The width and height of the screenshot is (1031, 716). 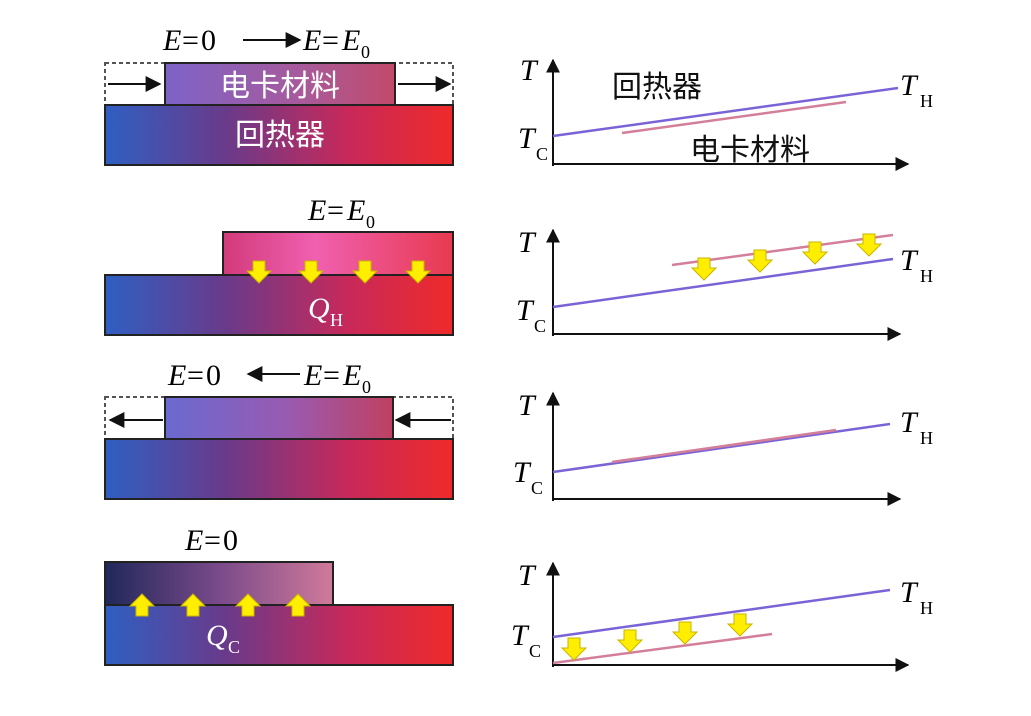 I want to click on stage-1-left: E = 0 E = E 0 电卡材料 回热器, so click(x=279, y=95).